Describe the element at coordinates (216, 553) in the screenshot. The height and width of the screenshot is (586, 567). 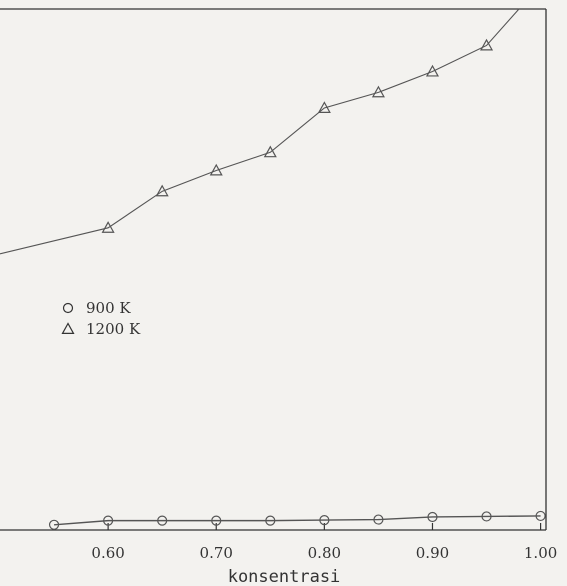
I see `x-tick-label: 0.70` at that location.